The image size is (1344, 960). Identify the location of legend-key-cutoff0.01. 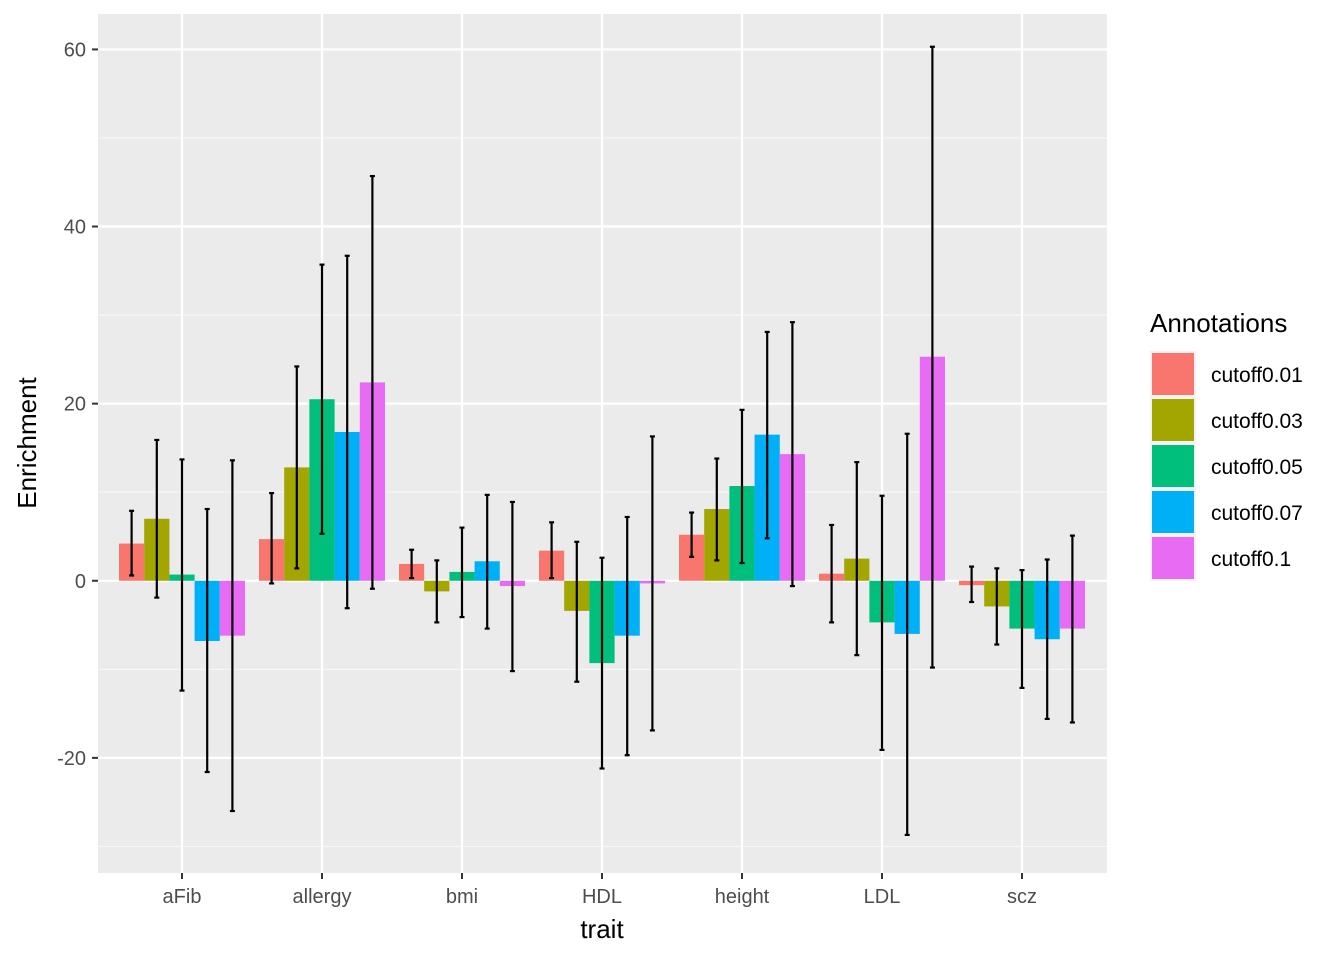
(1173, 374).